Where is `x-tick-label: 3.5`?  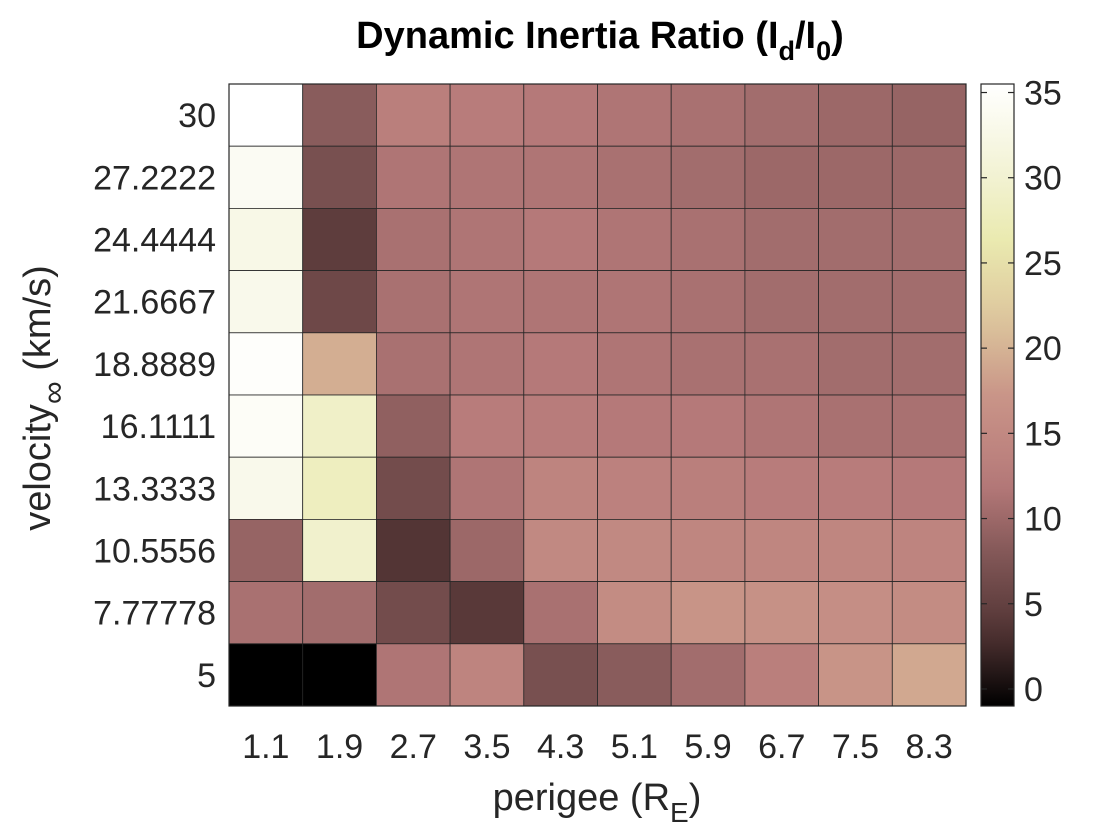 x-tick-label: 3.5 is located at coordinates (486, 747).